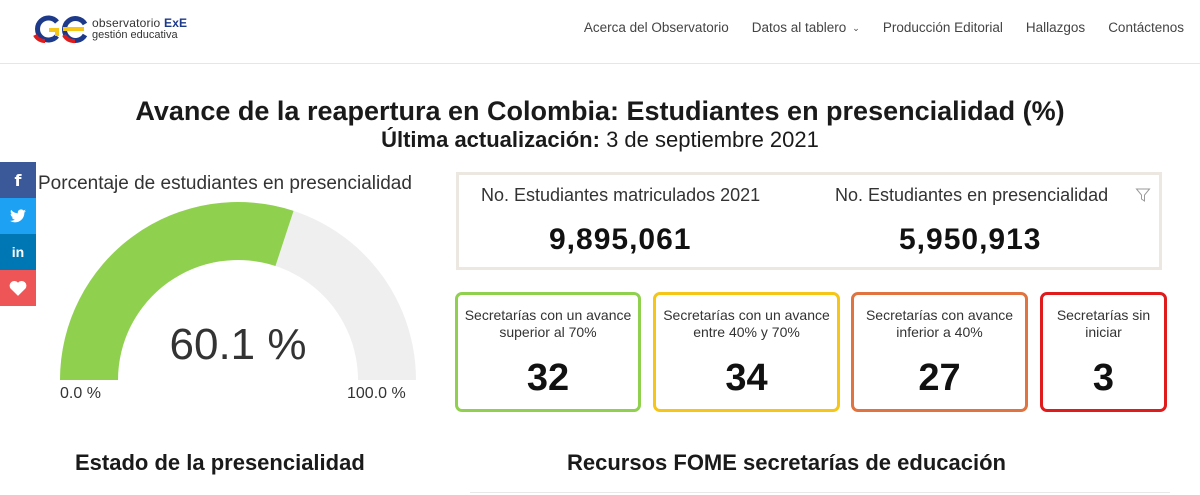 The width and height of the screenshot is (1200, 495). I want to click on social-share-bar: f in, so click(18, 234).